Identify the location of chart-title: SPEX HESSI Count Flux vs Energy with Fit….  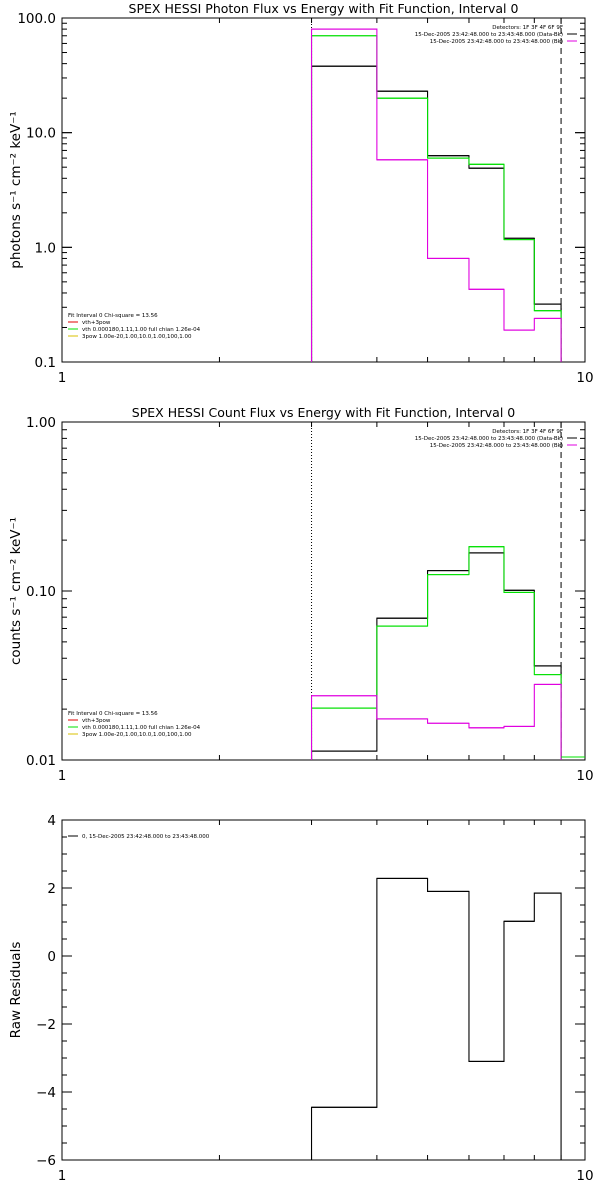
(323, 412).